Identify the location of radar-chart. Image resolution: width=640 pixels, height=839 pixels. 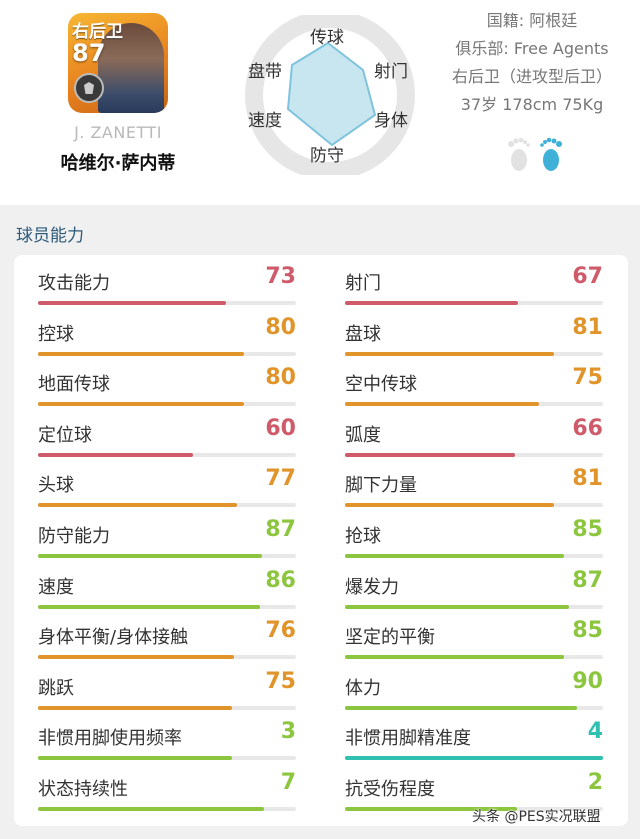
(330, 95).